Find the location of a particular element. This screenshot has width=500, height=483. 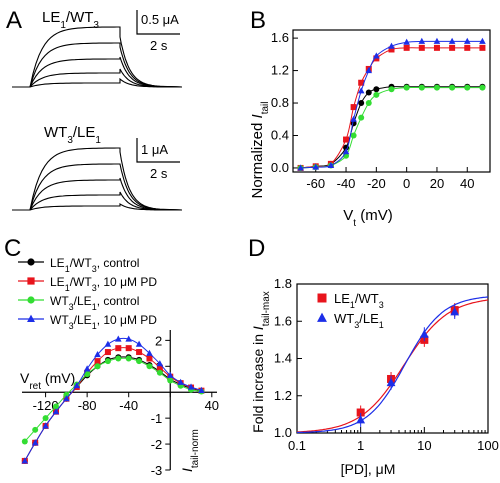

y-tick-label: -2 is located at coordinates (157, 444).